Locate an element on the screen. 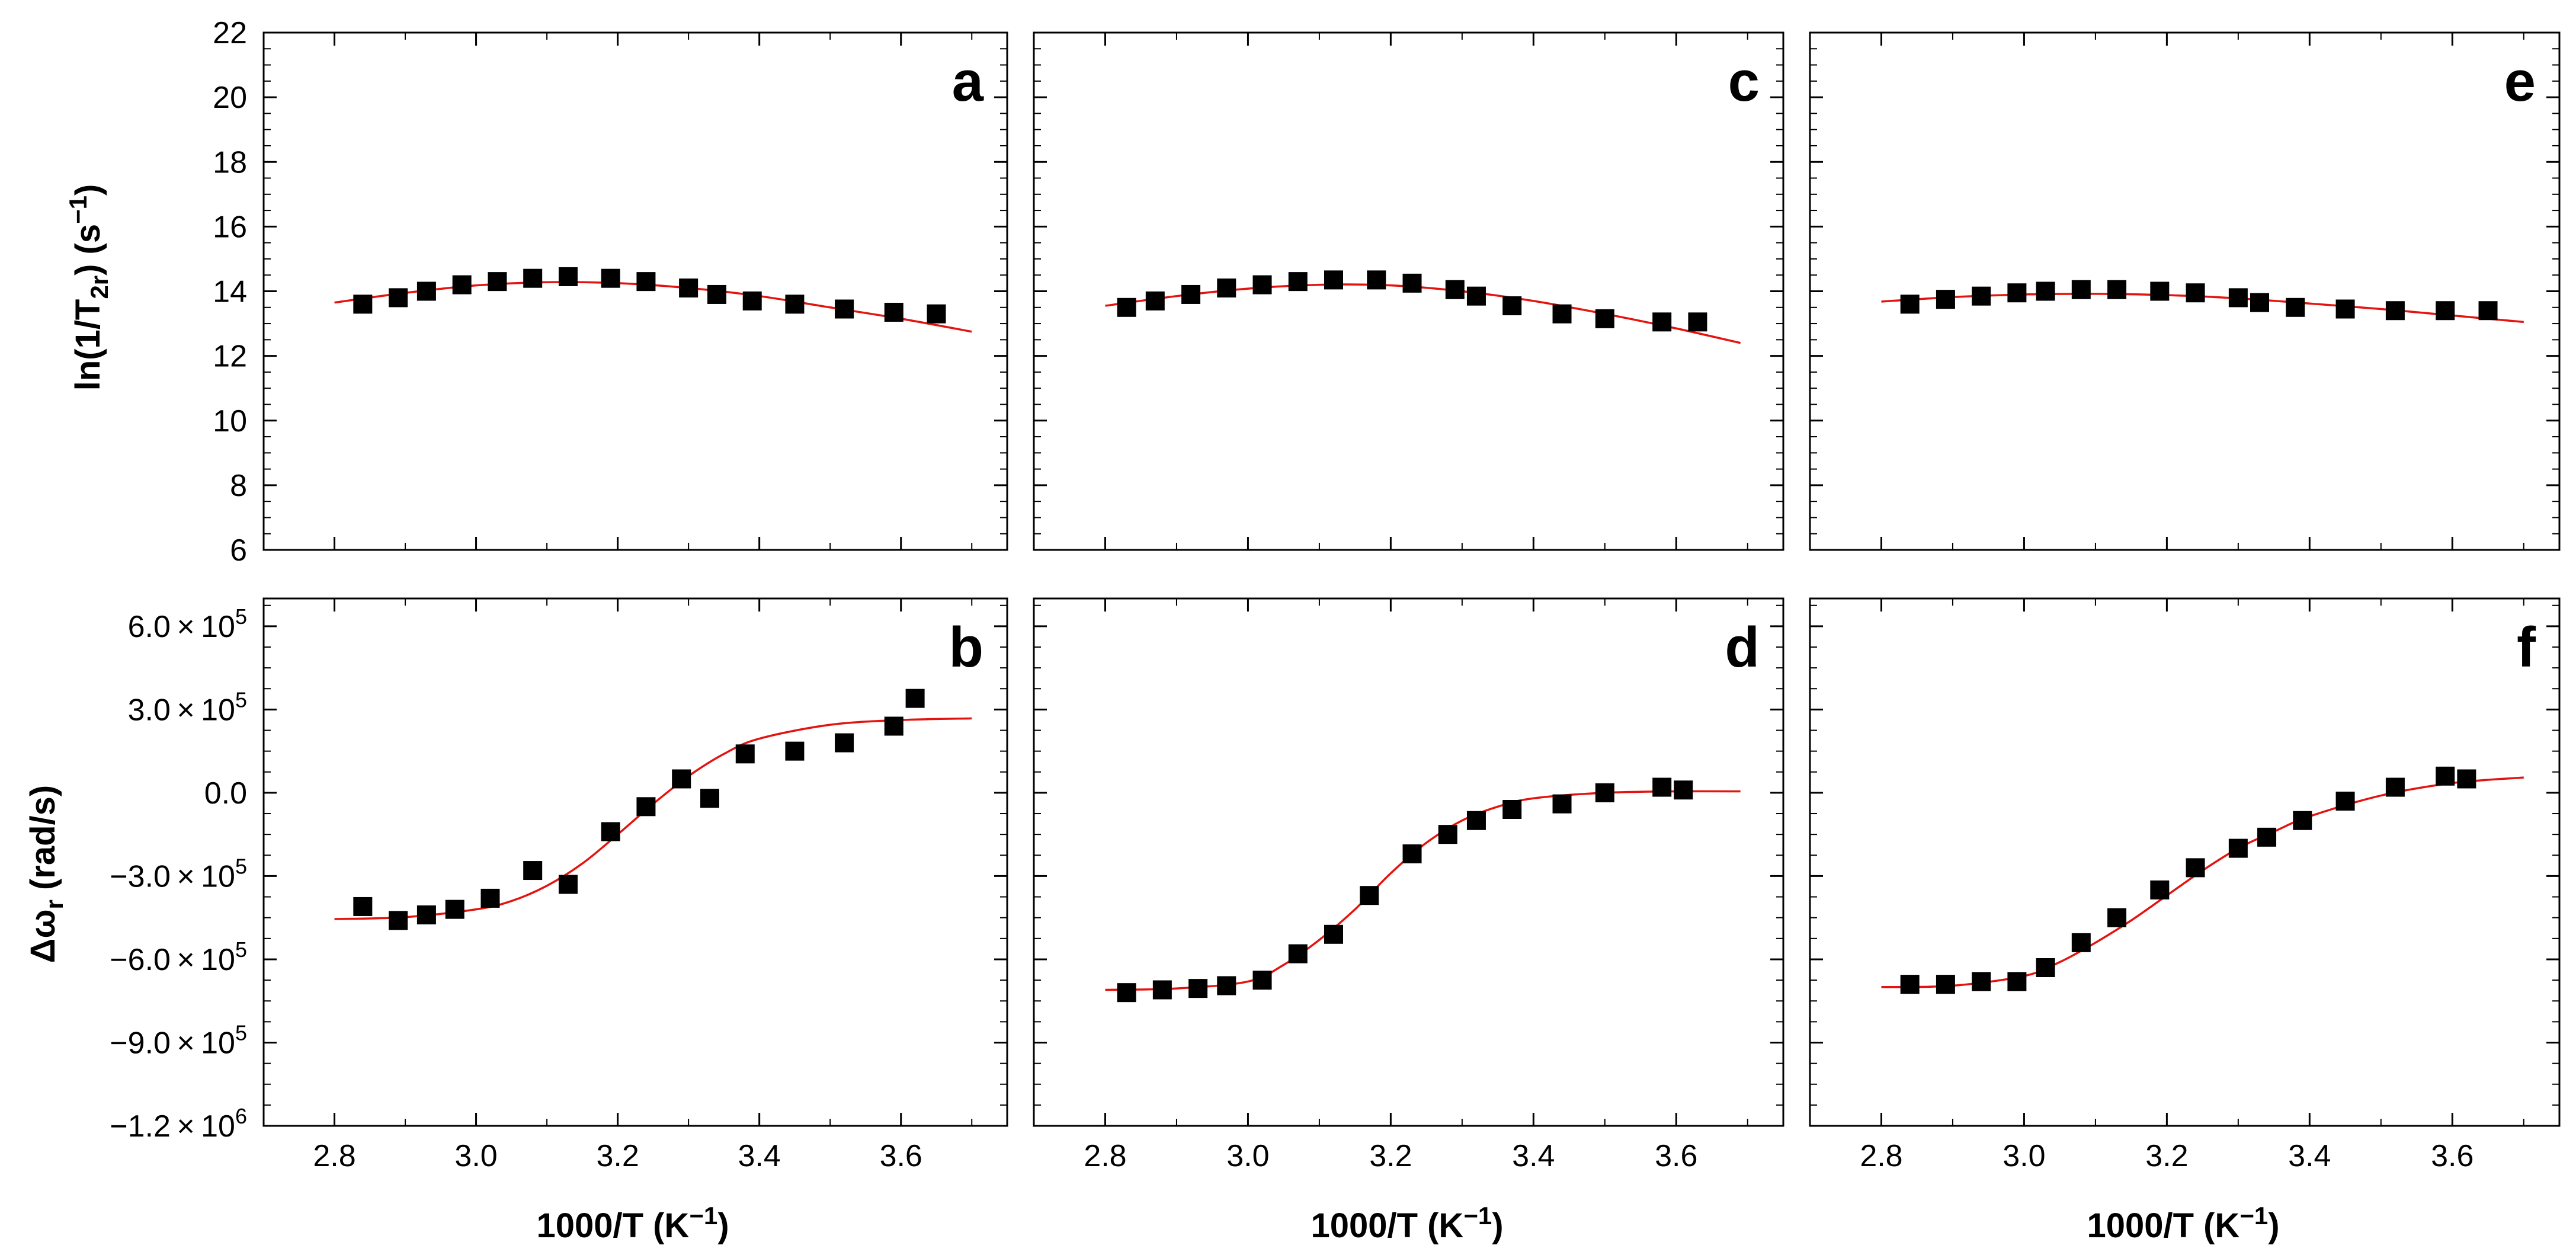 This screenshot has width=2576, height=1258. y-tick-label: −9.0 × 10⁵ is located at coordinates (178, 1040).